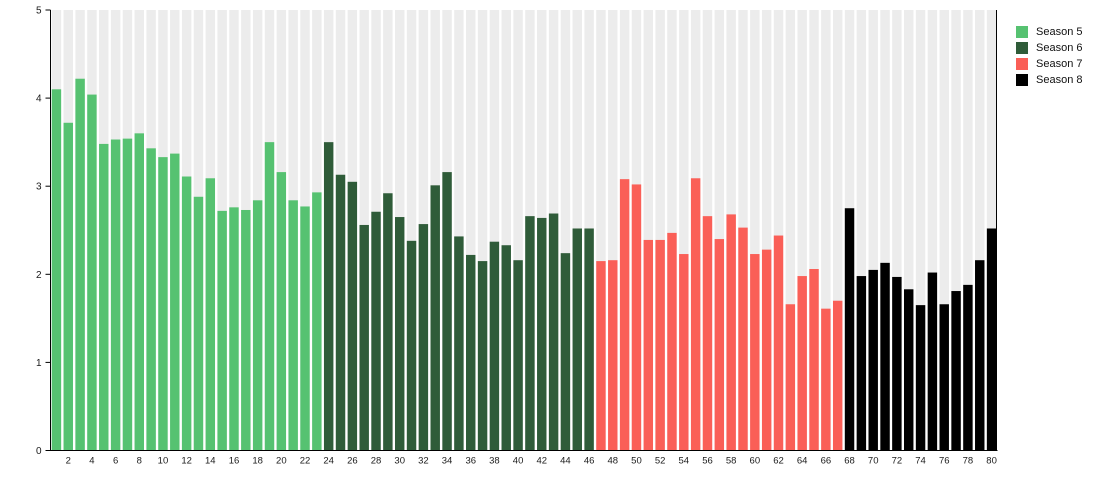 The image size is (1098, 500). I want to click on y-tick-label: 5, so click(39, 11).